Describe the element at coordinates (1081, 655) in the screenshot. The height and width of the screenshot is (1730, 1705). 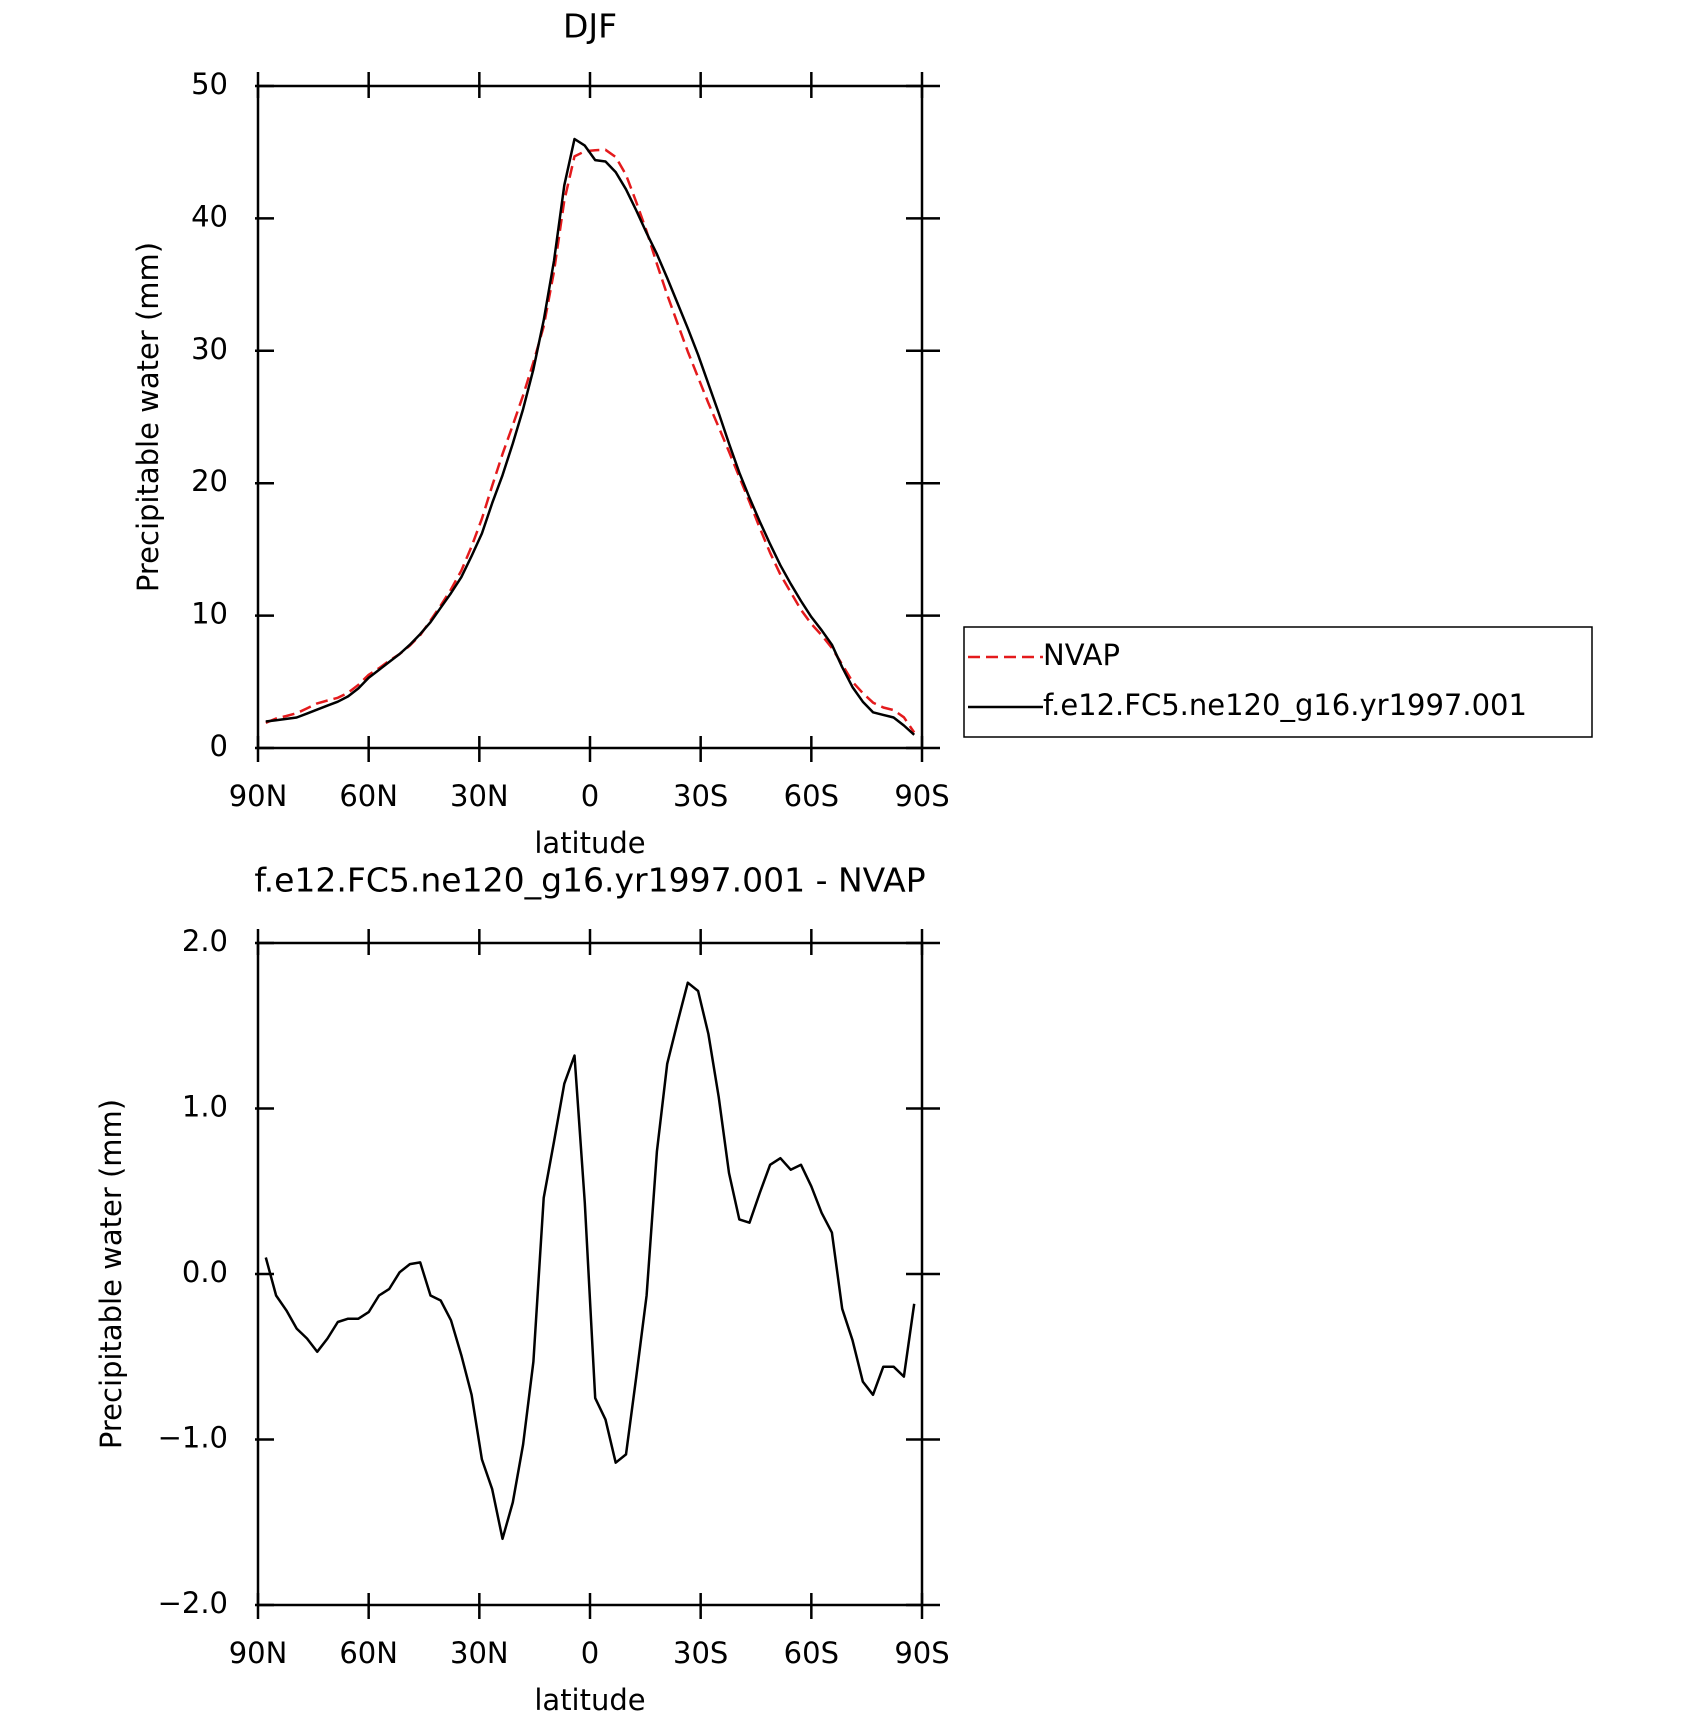
I see `legend-label: NVAP` at that location.